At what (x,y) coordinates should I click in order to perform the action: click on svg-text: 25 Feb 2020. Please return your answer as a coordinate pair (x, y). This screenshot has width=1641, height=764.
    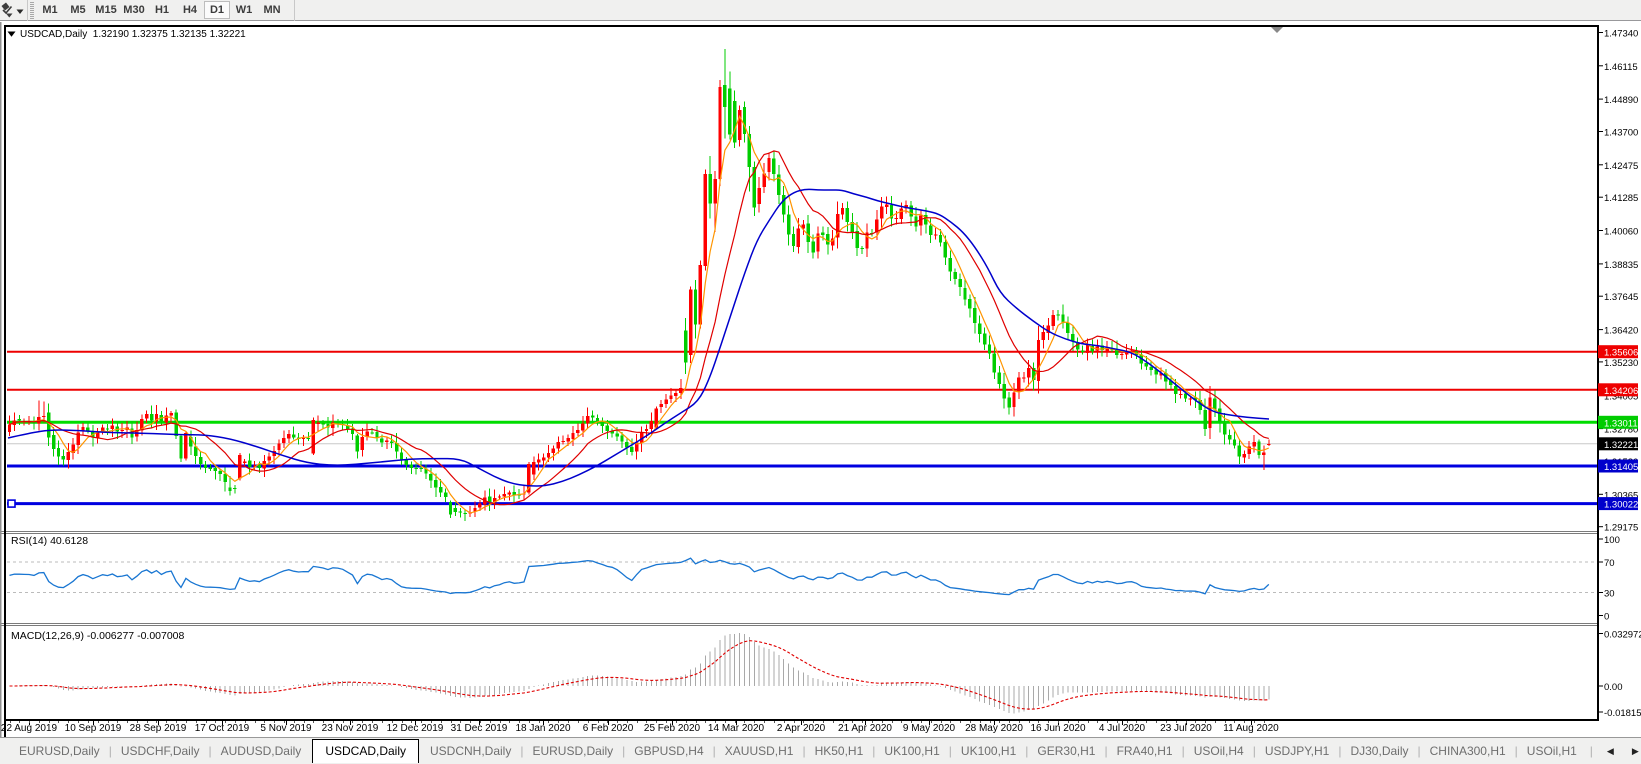
    Looking at the image, I should click on (672, 728).